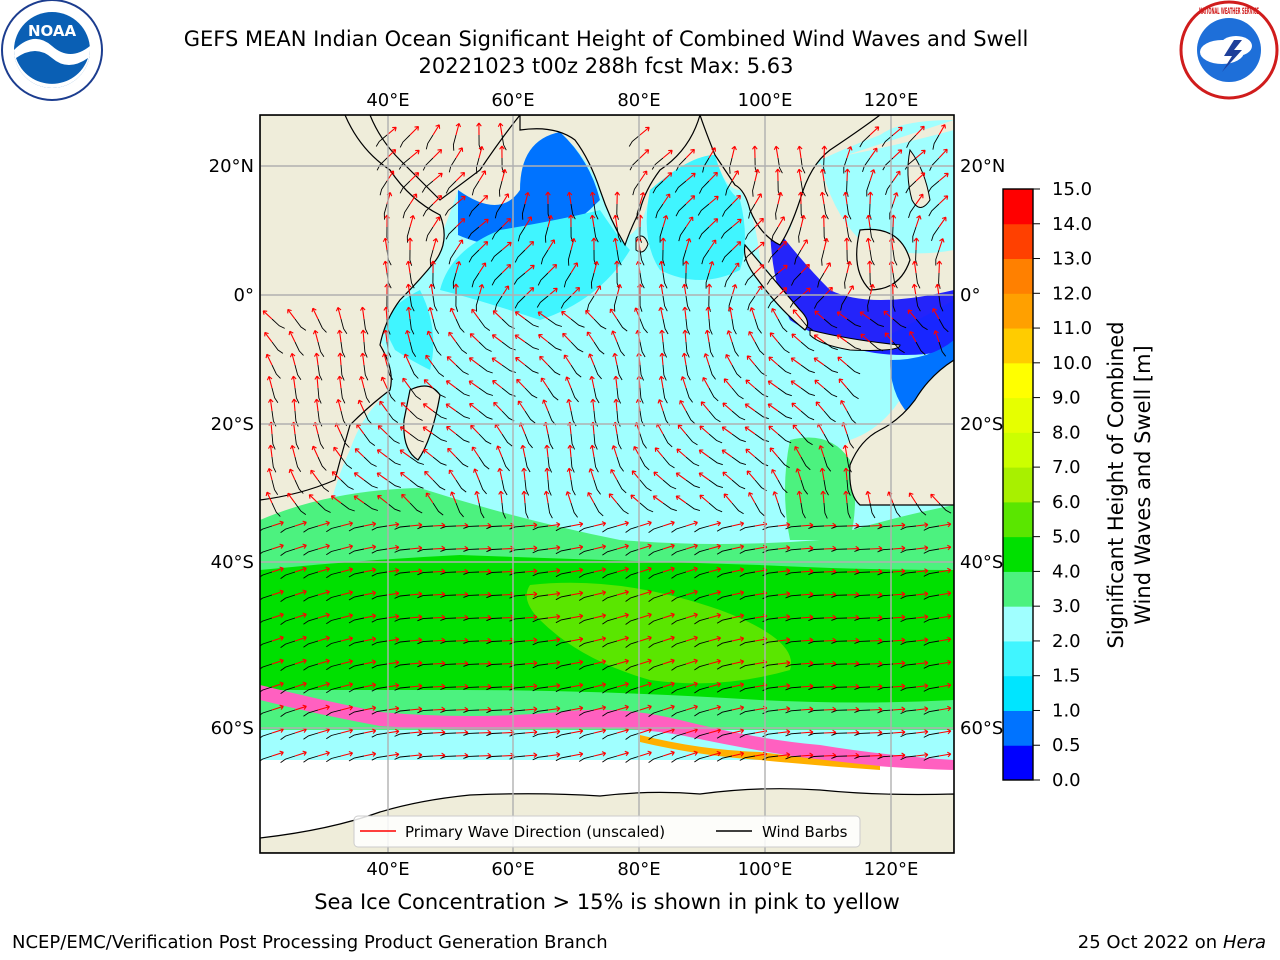 Image resolution: width=1280 pixels, height=960 pixels. I want to click on australia-land, so click(901, 432).